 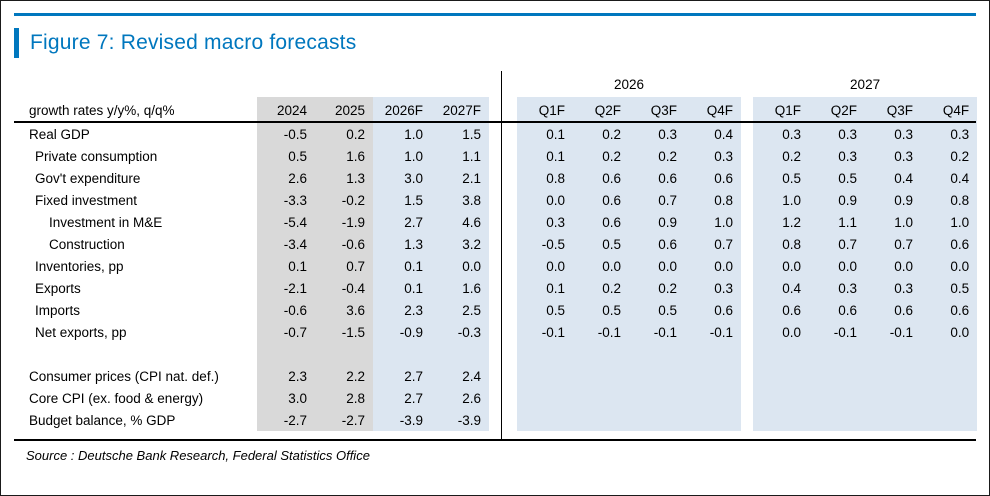 I want to click on group-row-empty, so click(x=257, y=84).